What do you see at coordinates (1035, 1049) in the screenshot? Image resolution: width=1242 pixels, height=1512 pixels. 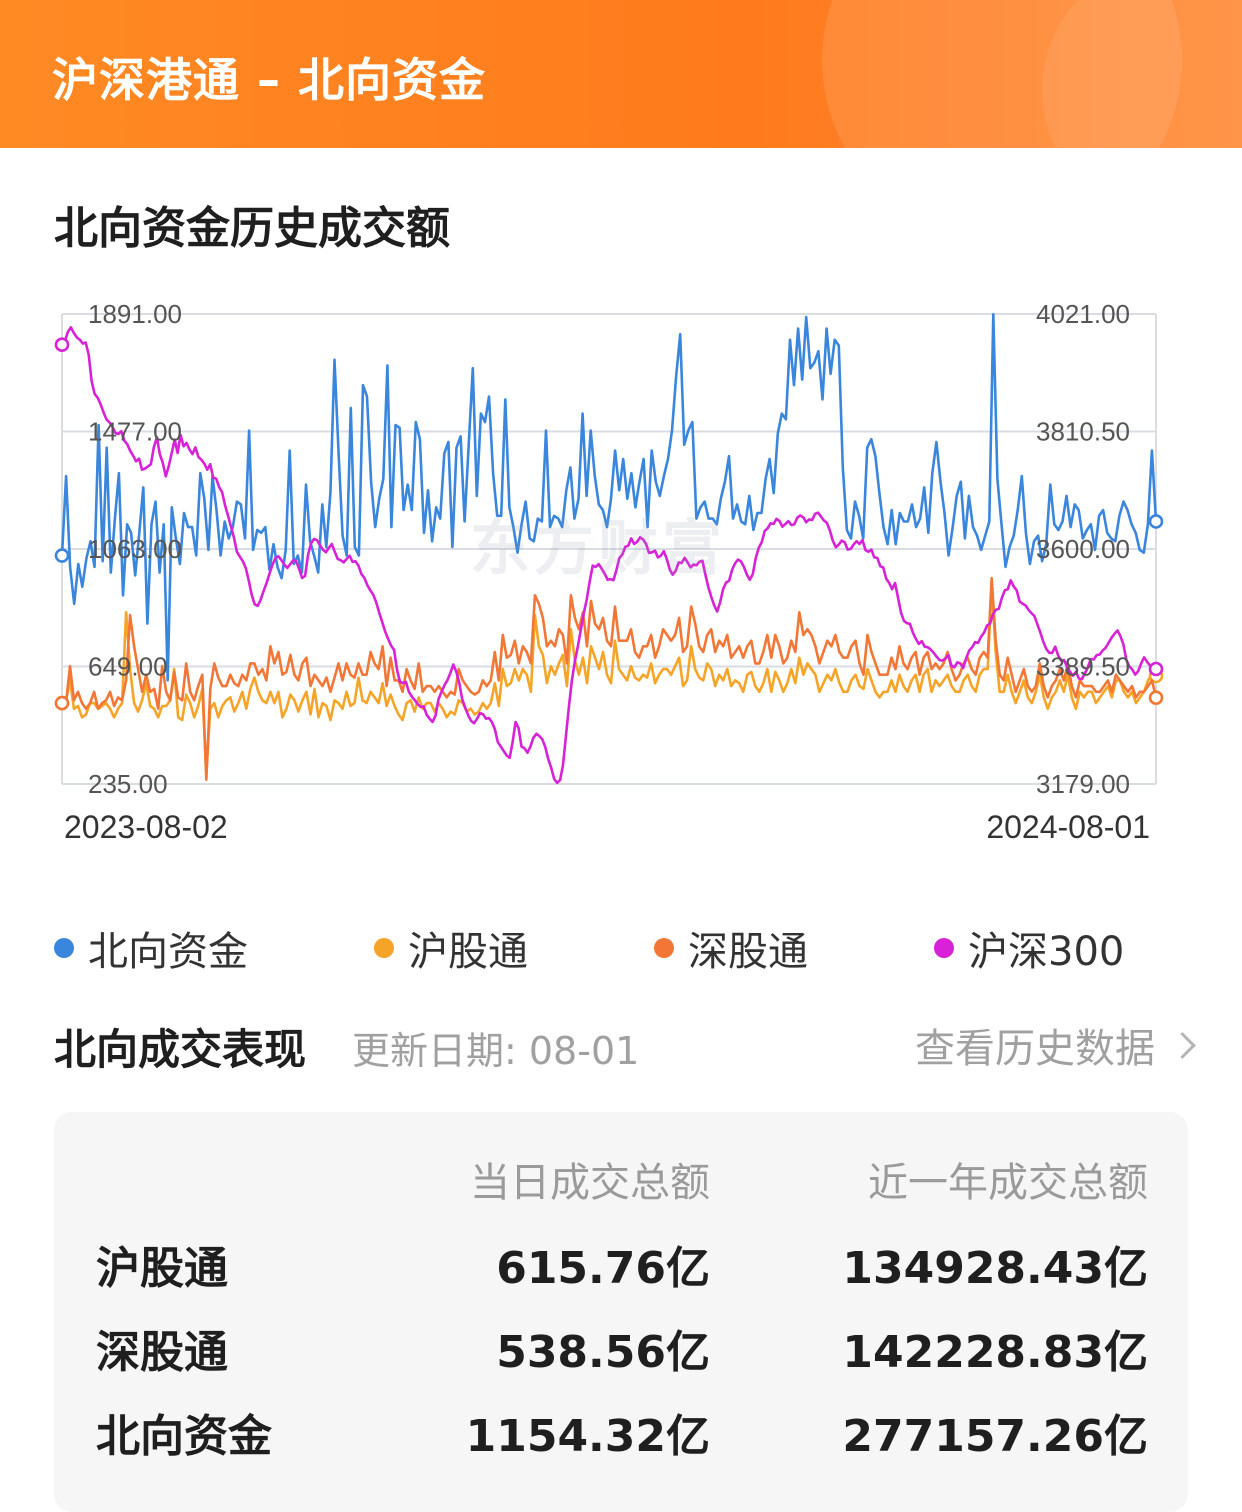 I see `view-history-label: 查看历史数据` at bounding box center [1035, 1049].